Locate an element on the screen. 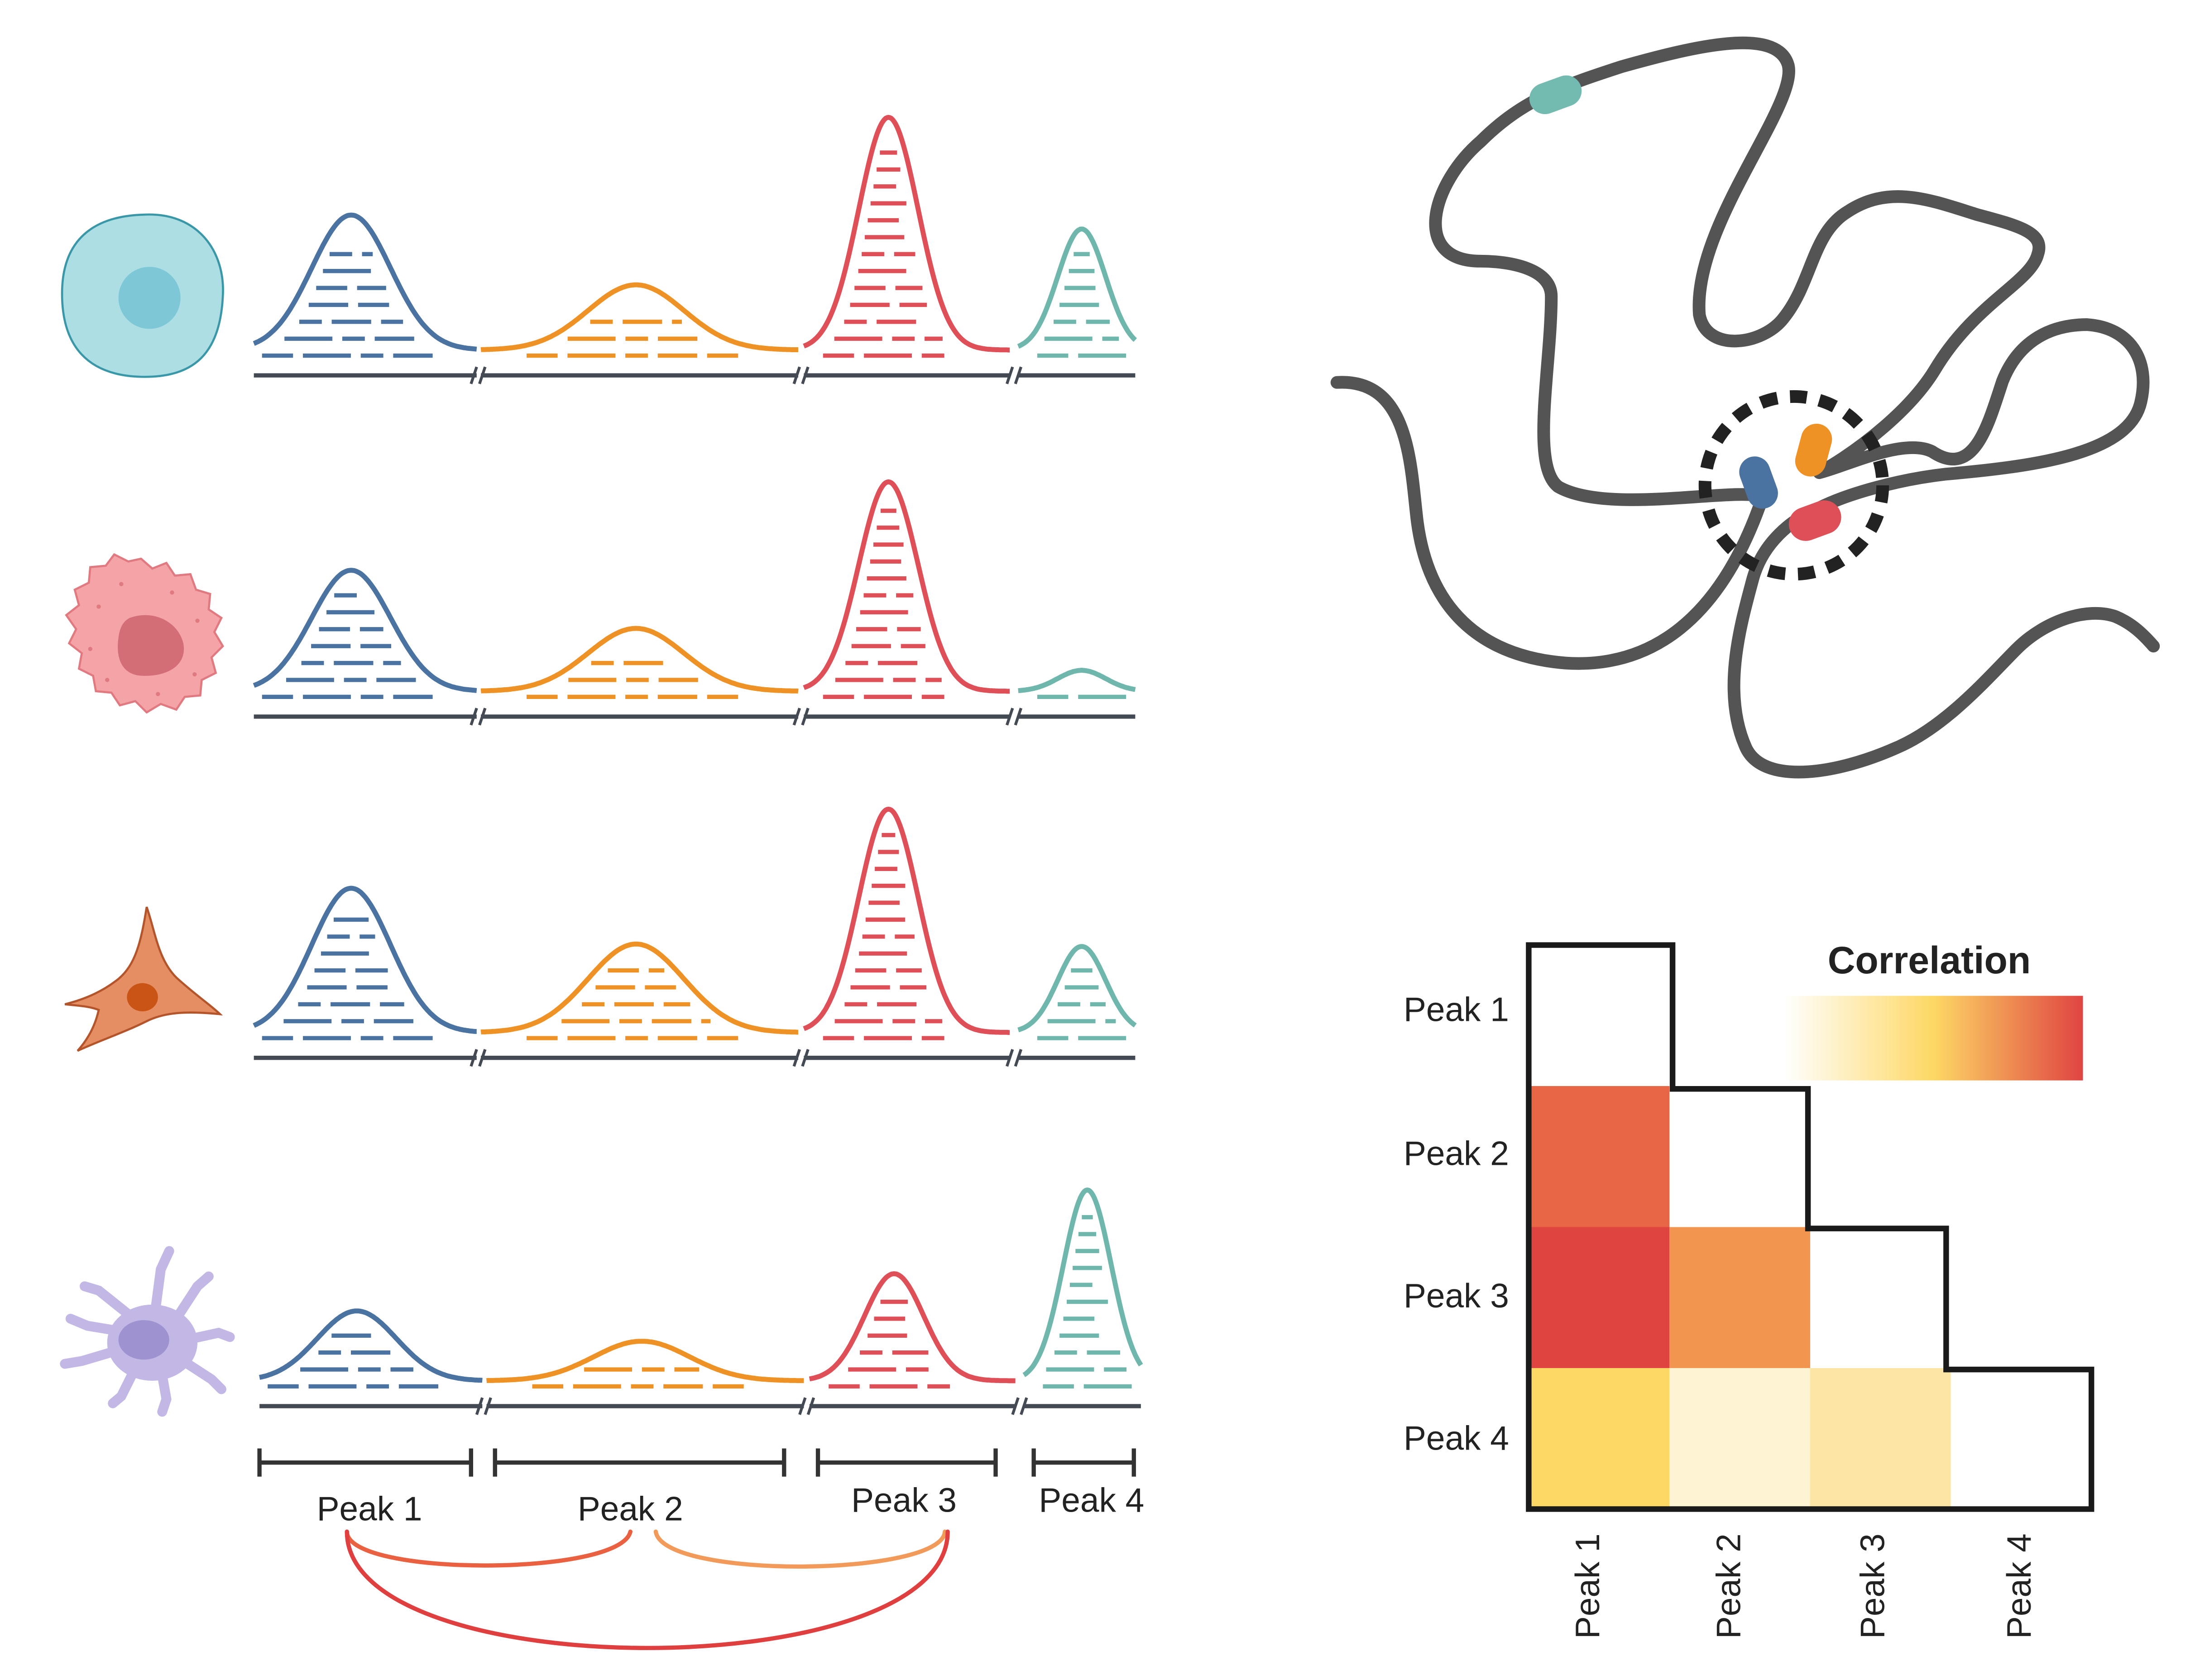 This screenshot has height=1680, width=2200. correlation-arcs is located at coordinates (647, 1589).